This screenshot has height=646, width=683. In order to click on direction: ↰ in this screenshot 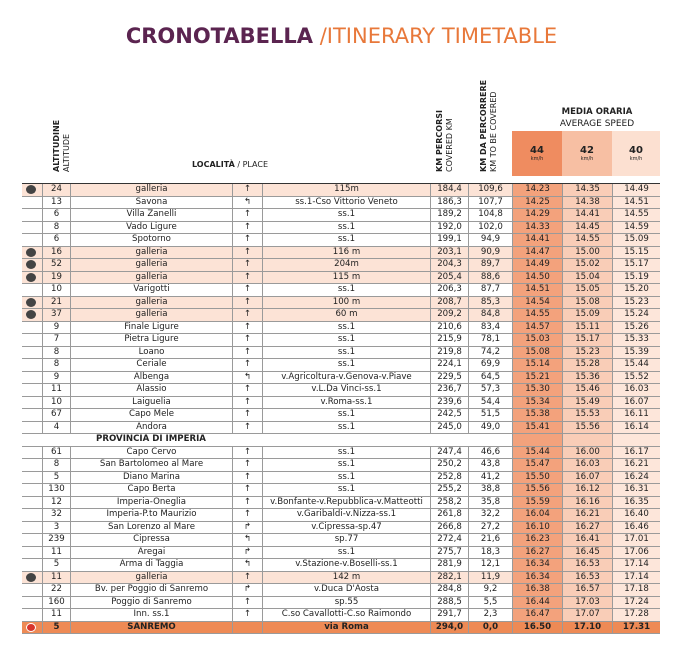, I will do `click(247, 377)`.